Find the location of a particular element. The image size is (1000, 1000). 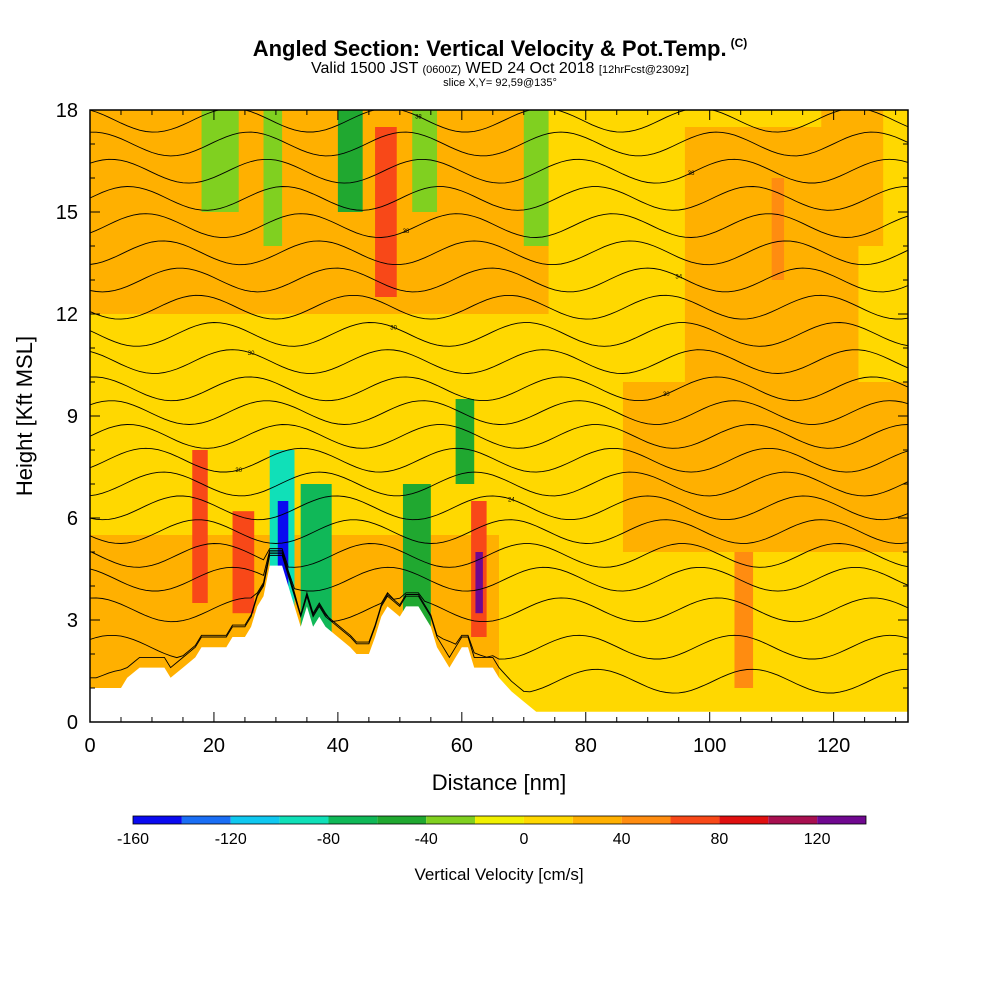

isentrope-label-21: 38 is located at coordinates (418, 117).